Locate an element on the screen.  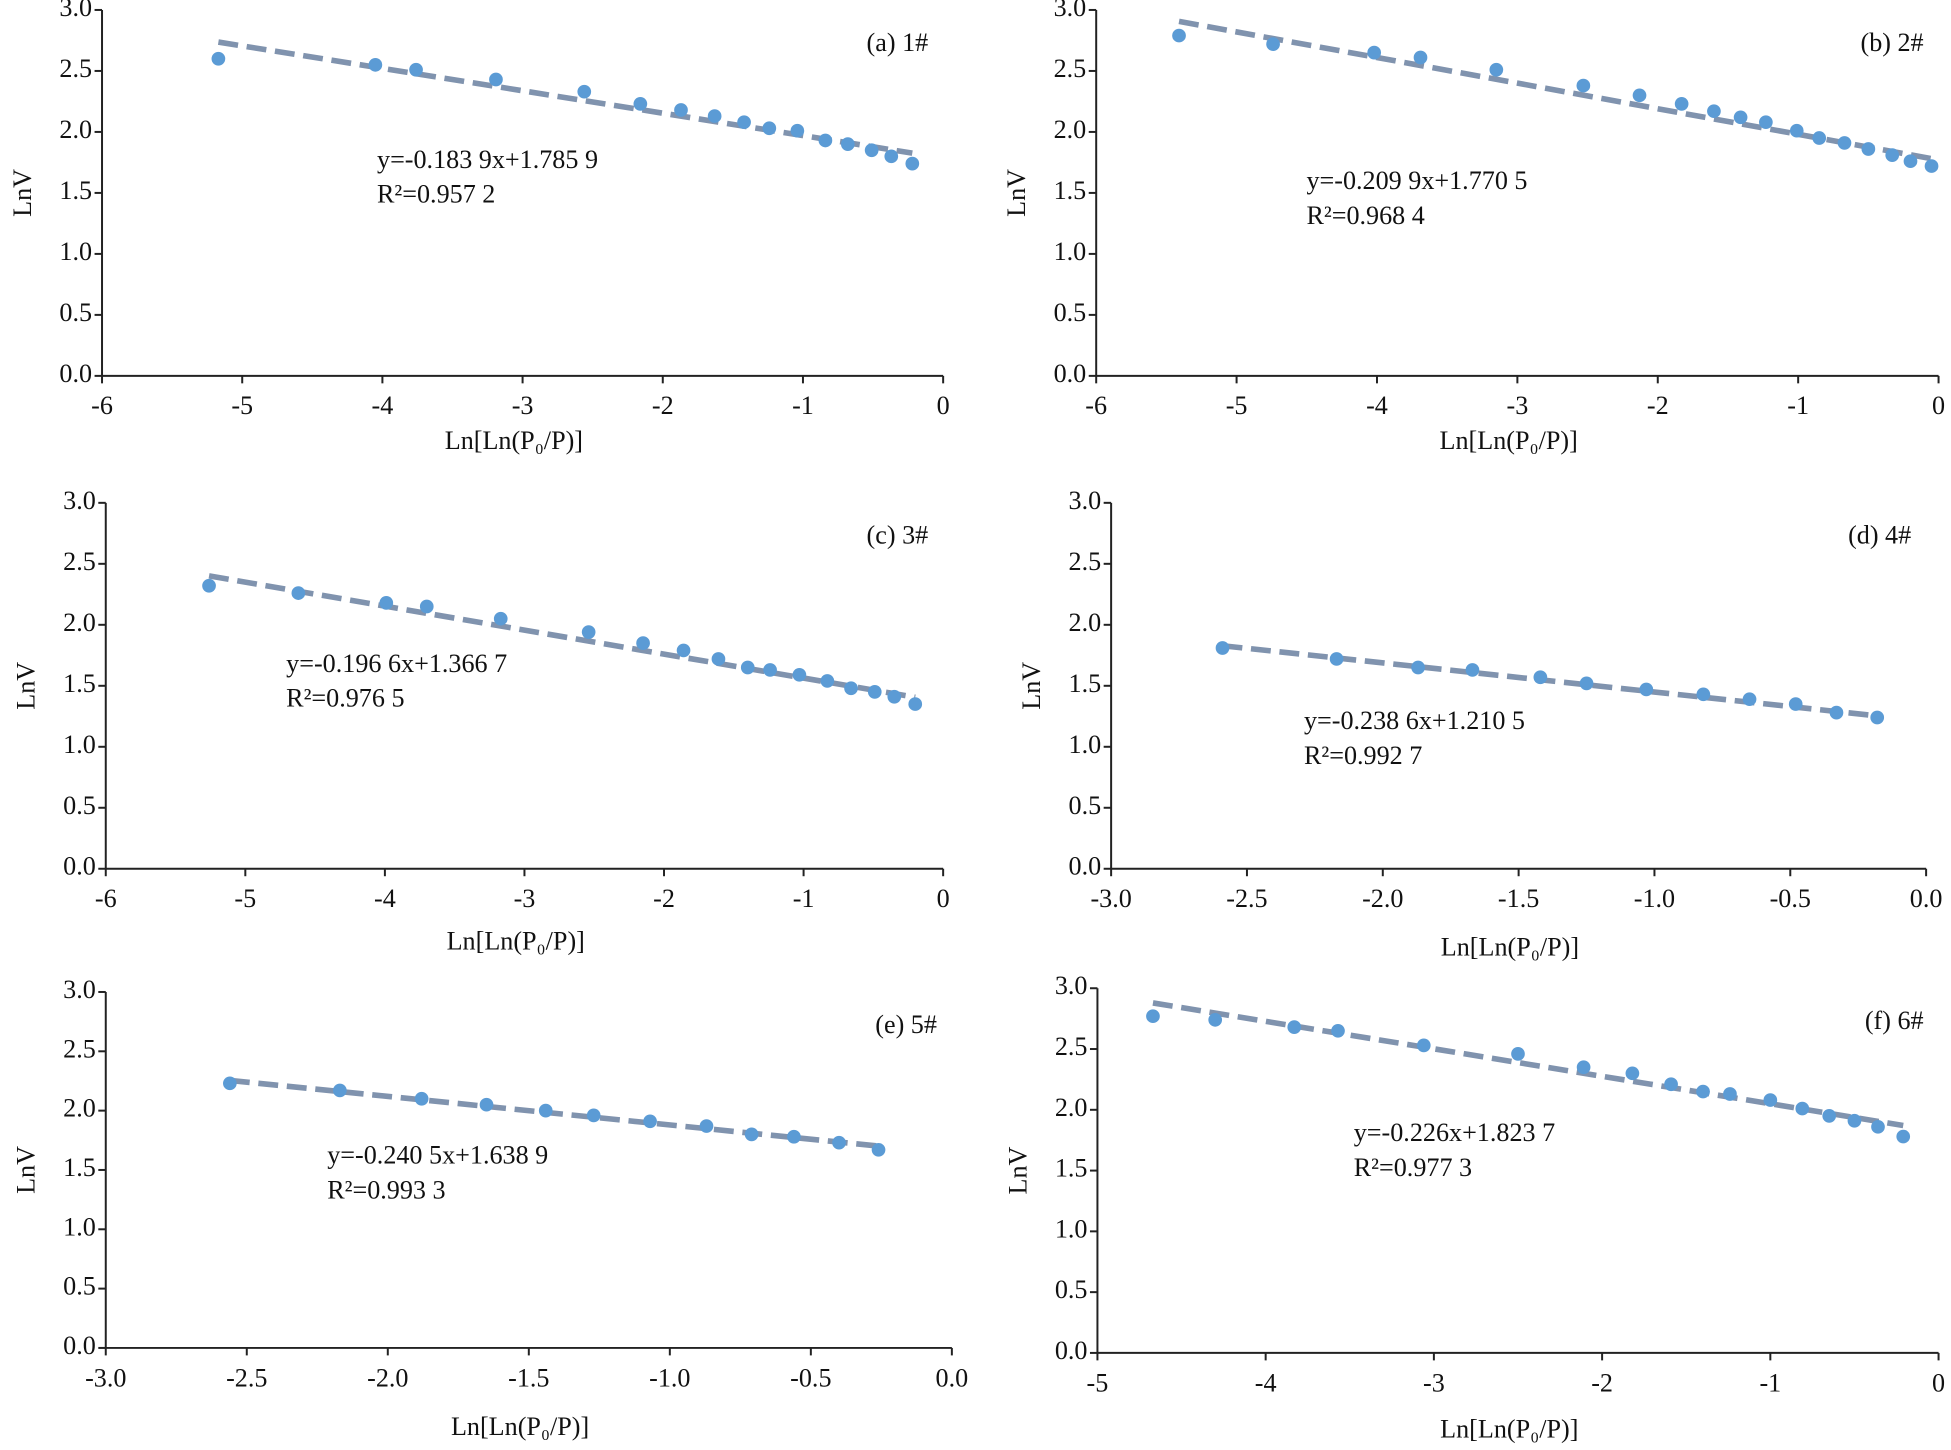
x-tick-label: 0 is located at coordinates (943, 898).